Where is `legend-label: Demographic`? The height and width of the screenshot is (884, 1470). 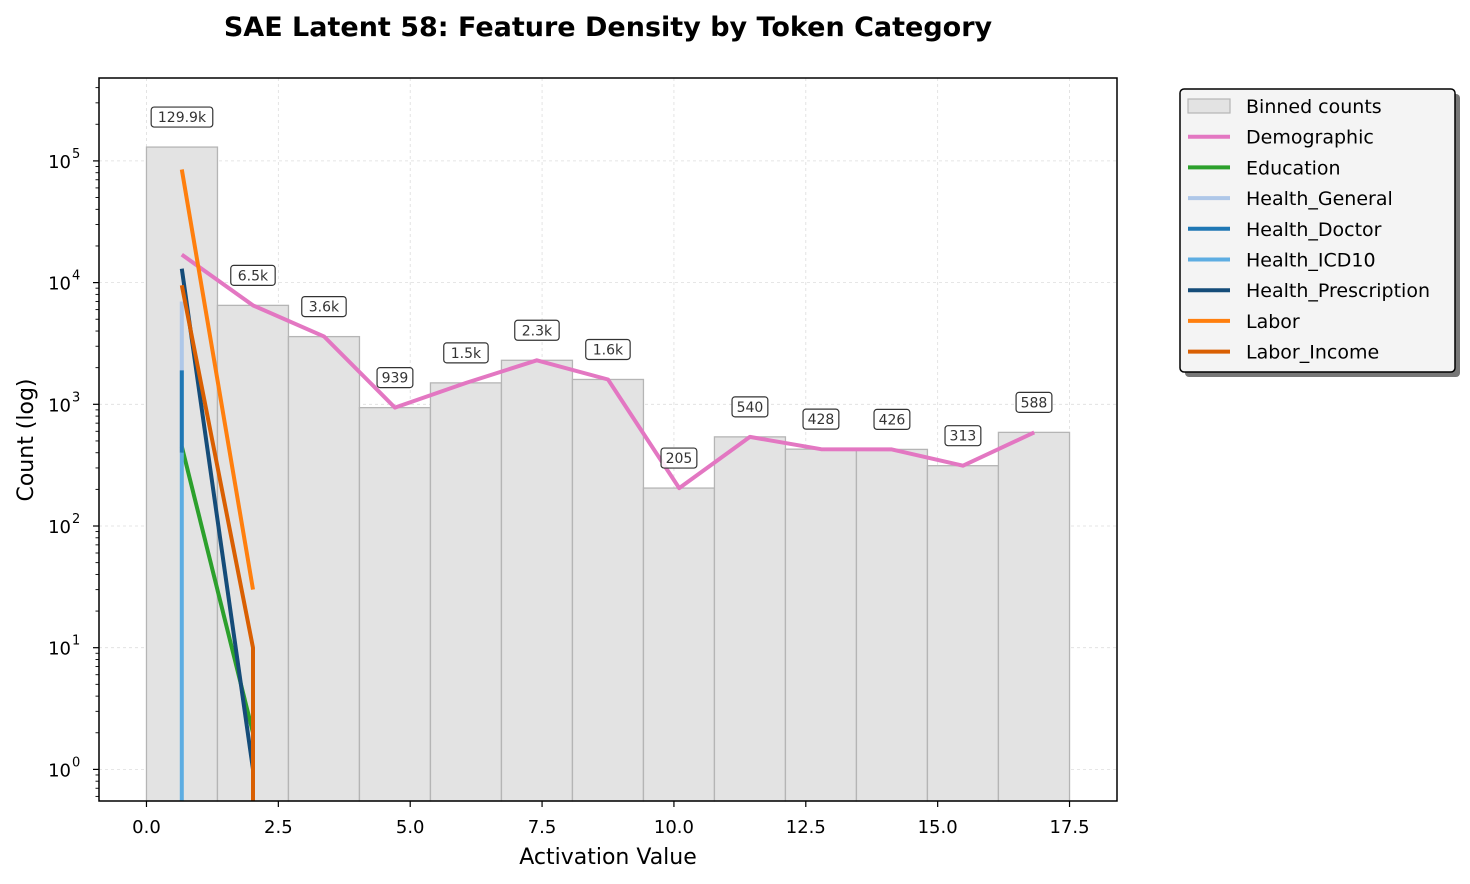
legend-label: Demographic is located at coordinates (1310, 138).